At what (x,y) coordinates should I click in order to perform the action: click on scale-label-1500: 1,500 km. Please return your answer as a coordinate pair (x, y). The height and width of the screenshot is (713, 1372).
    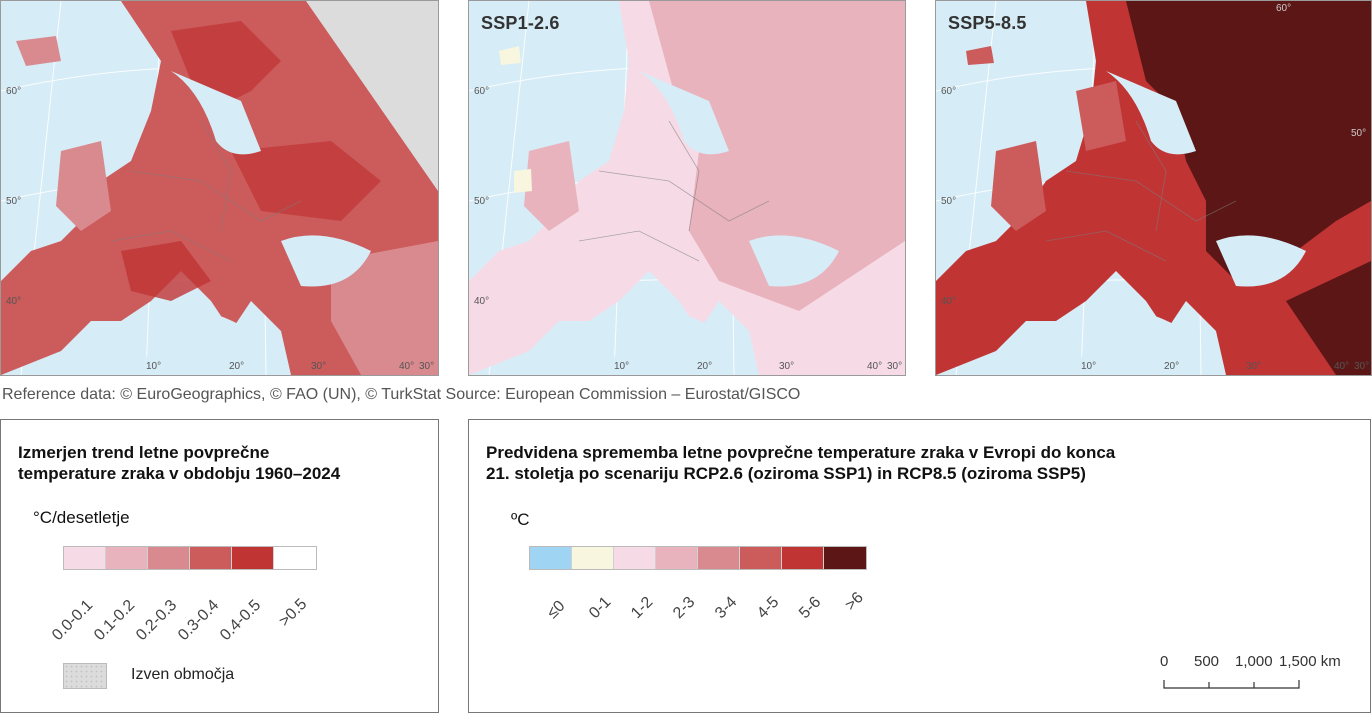
    Looking at the image, I should click on (1310, 661).